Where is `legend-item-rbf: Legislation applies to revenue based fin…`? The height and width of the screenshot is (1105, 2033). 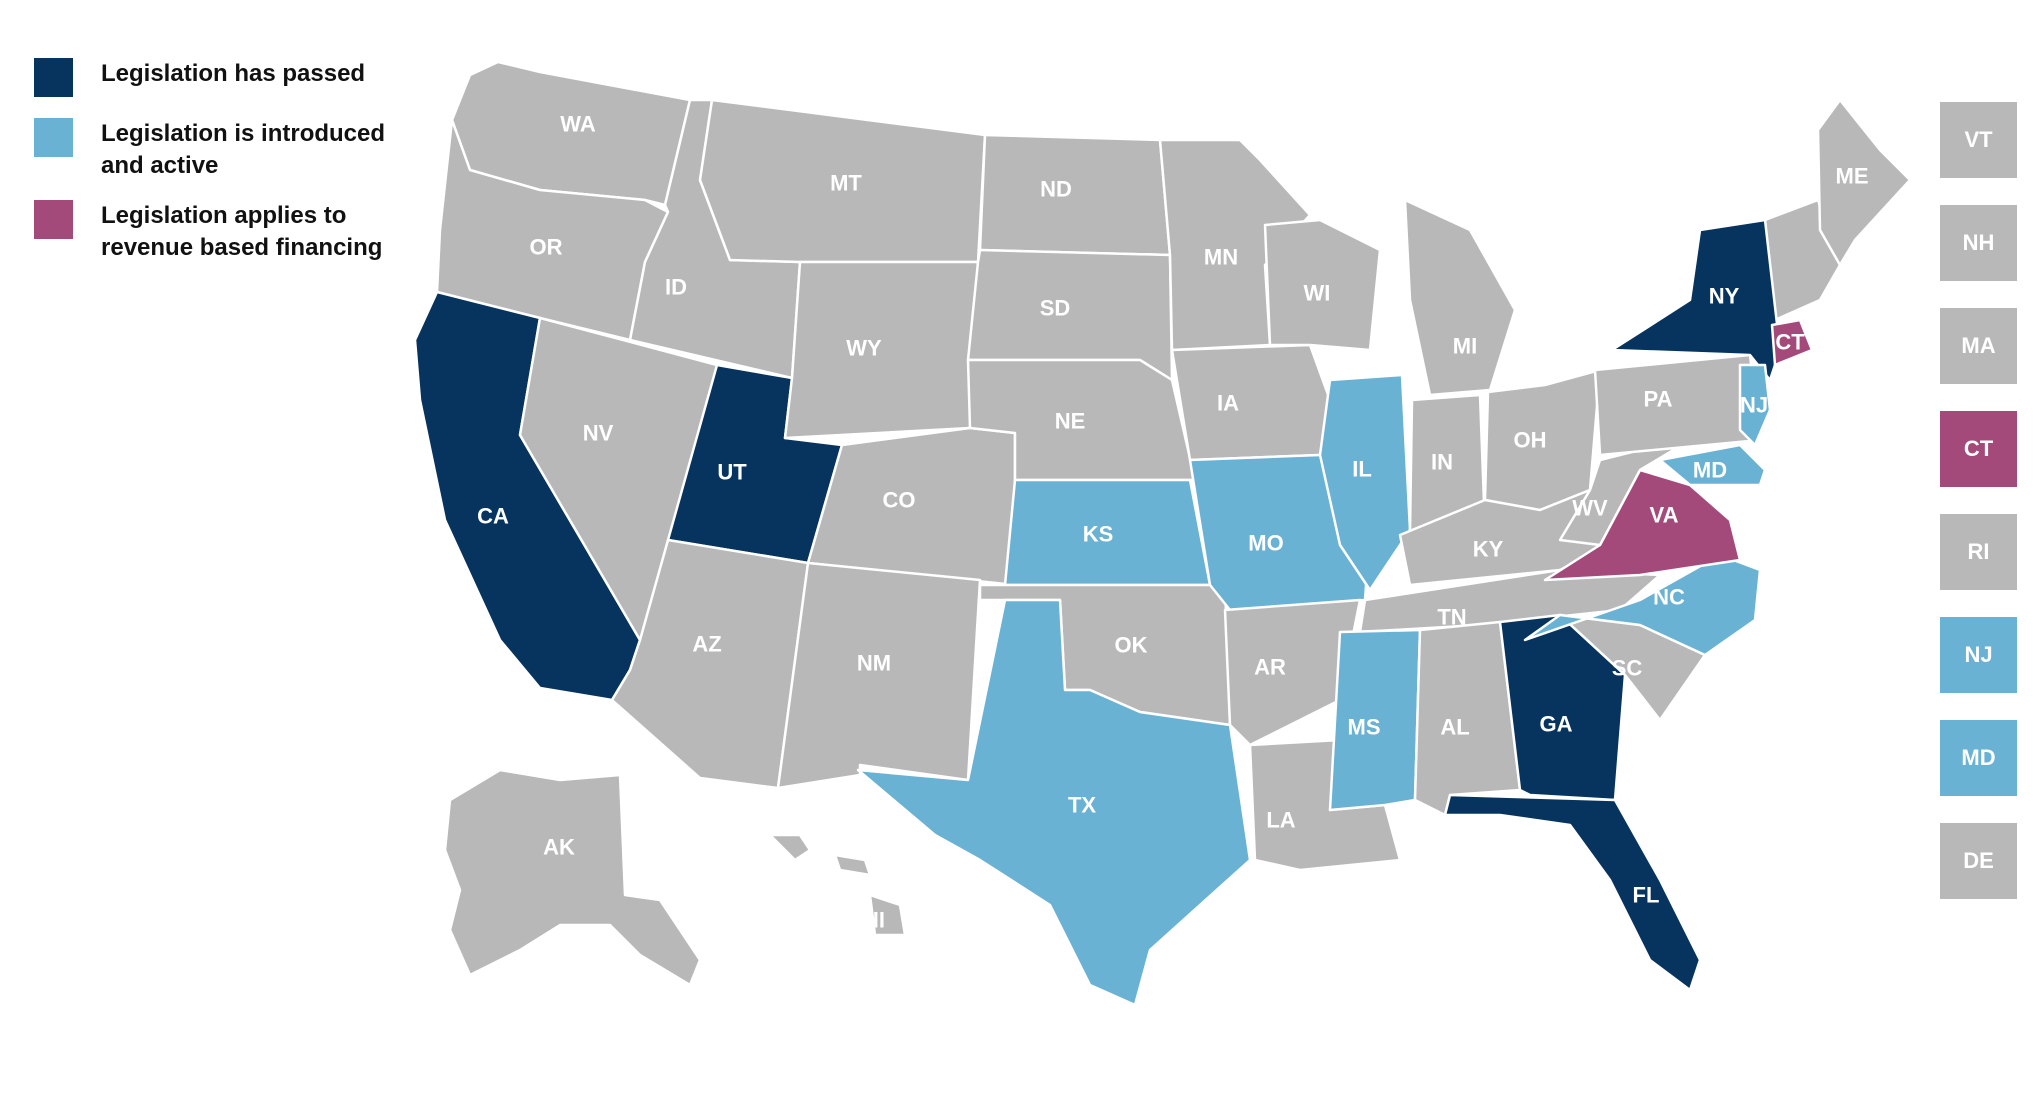 legend-item-rbf: Legislation applies to revenue based fin… is located at coordinates (244, 238).